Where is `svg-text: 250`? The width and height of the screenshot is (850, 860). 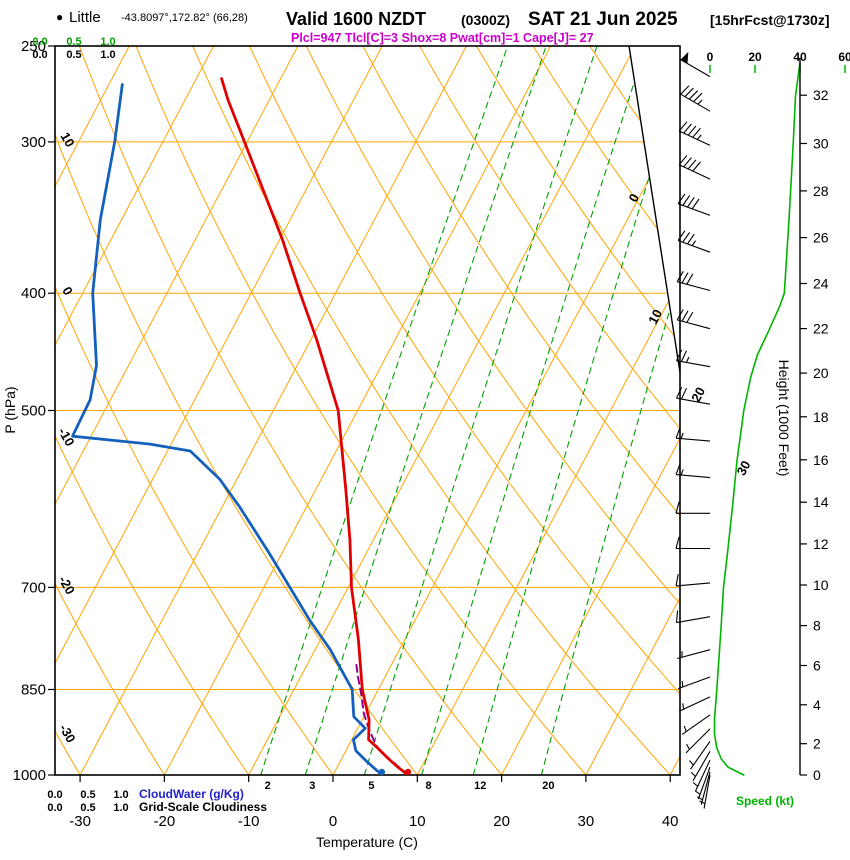
svg-text: 250 is located at coordinates (33, 46).